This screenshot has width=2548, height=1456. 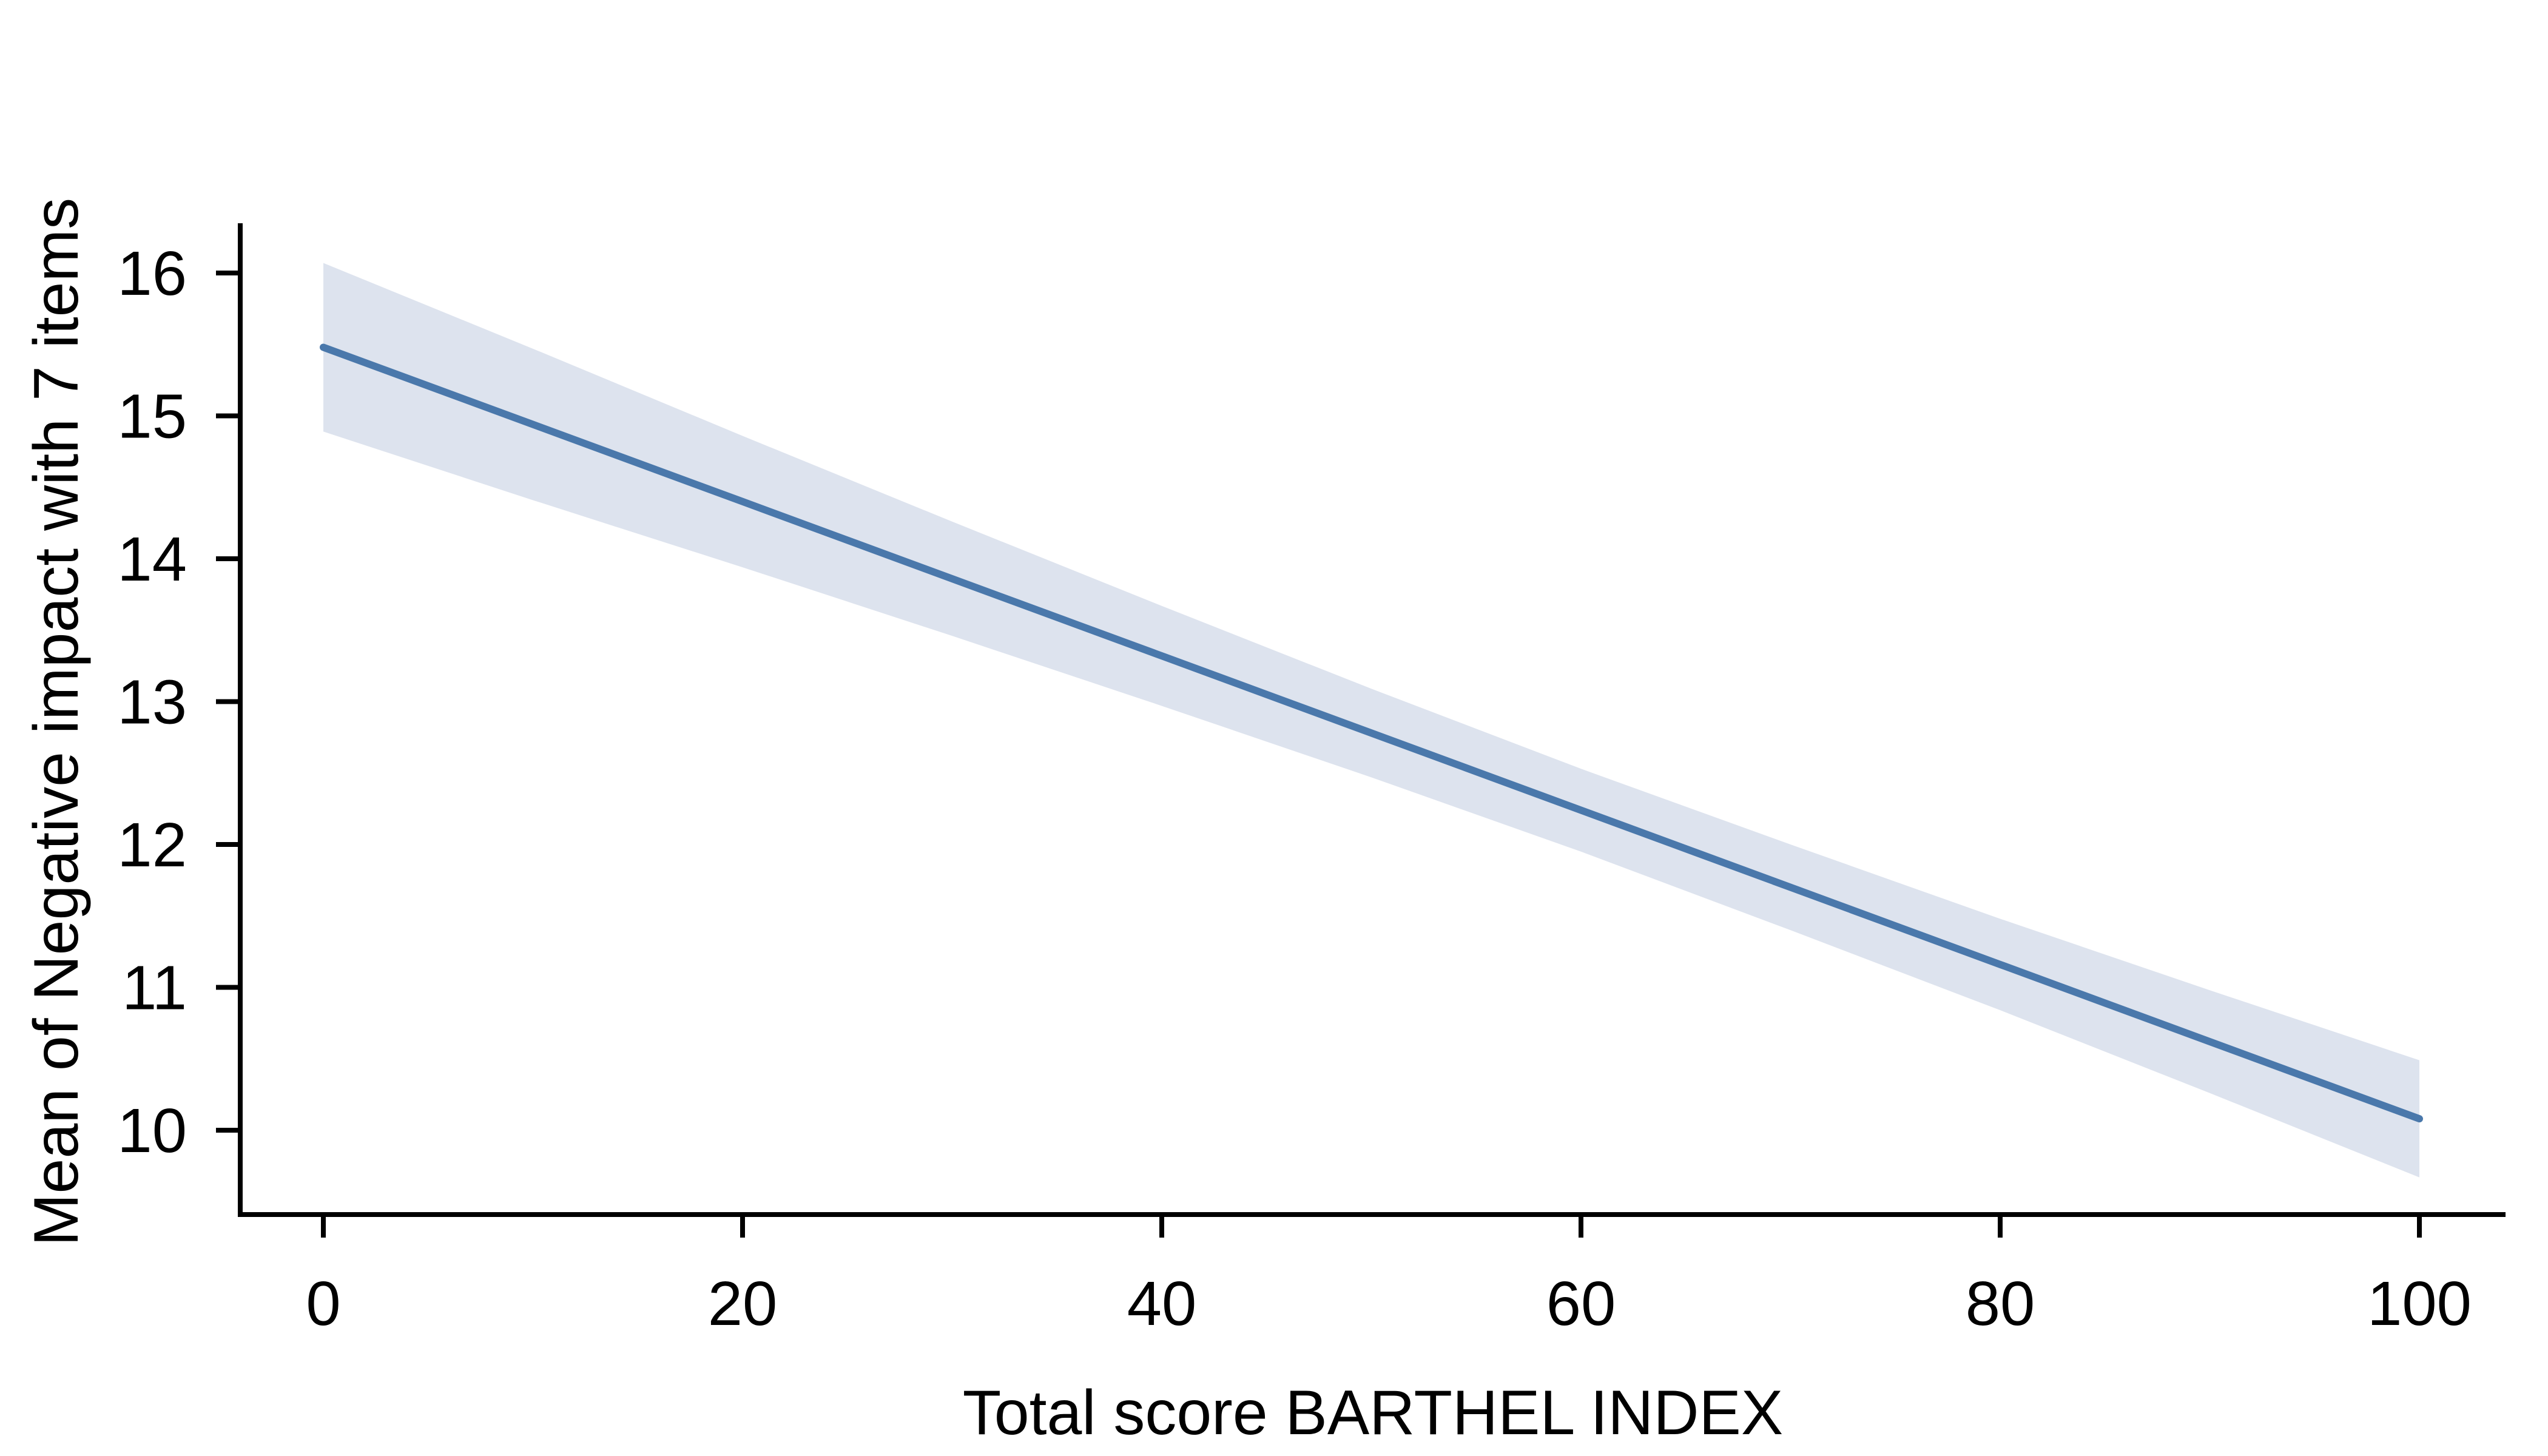 What do you see at coordinates (1162, 1303) in the screenshot?
I see `x-tick-label: 40` at bounding box center [1162, 1303].